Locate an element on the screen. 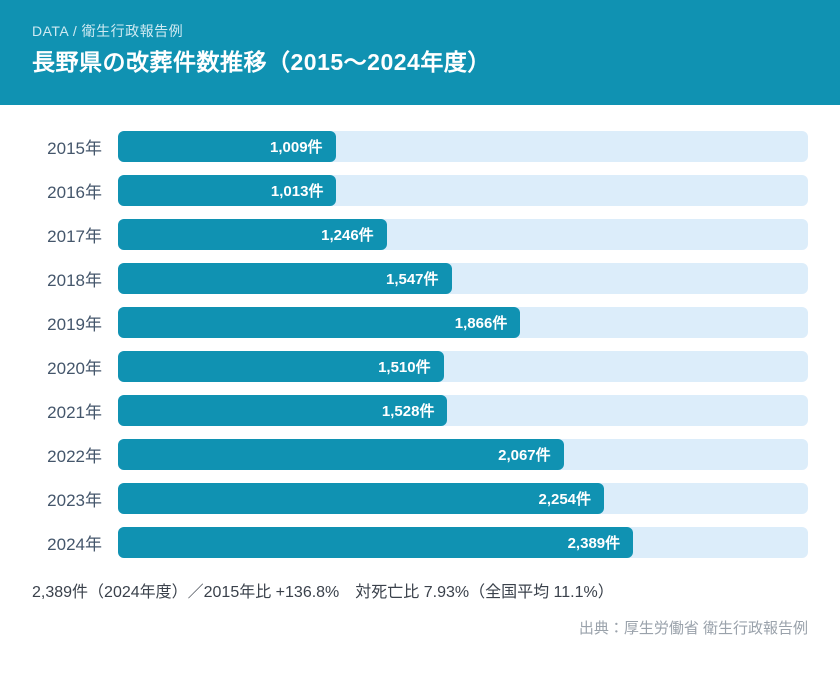 The image size is (840, 676). bar-track: 1,013件 is located at coordinates (463, 190).